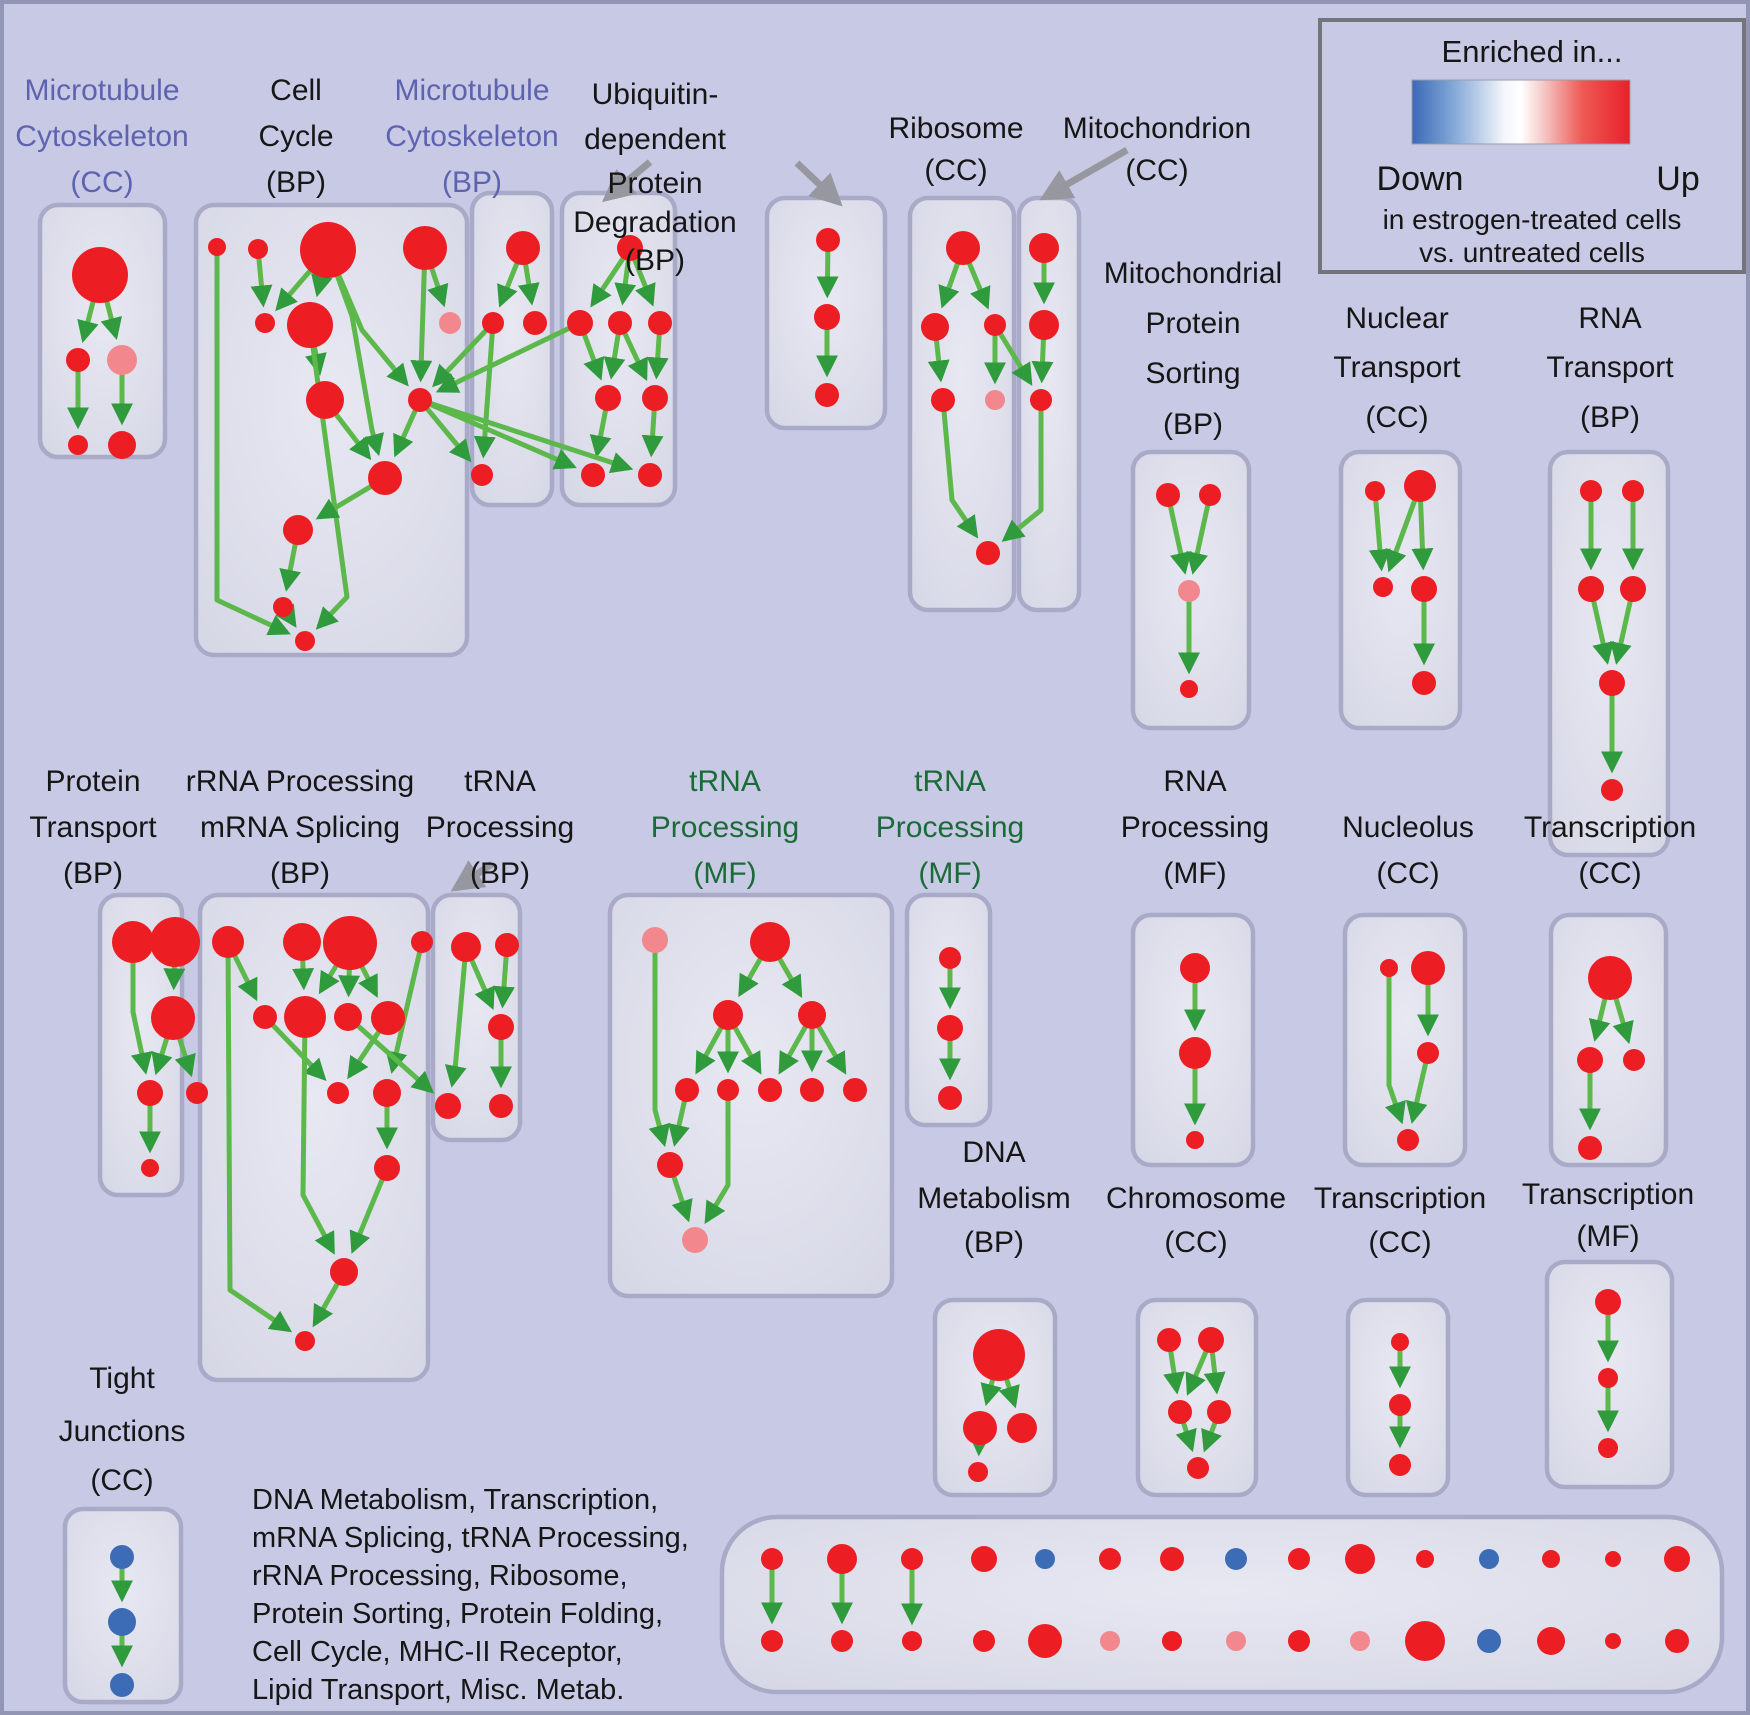 The image size is (1750, 1715). Describe the element at coordinates (995, 325) in the screenshot. I see `node-ribosome-b` at that location.